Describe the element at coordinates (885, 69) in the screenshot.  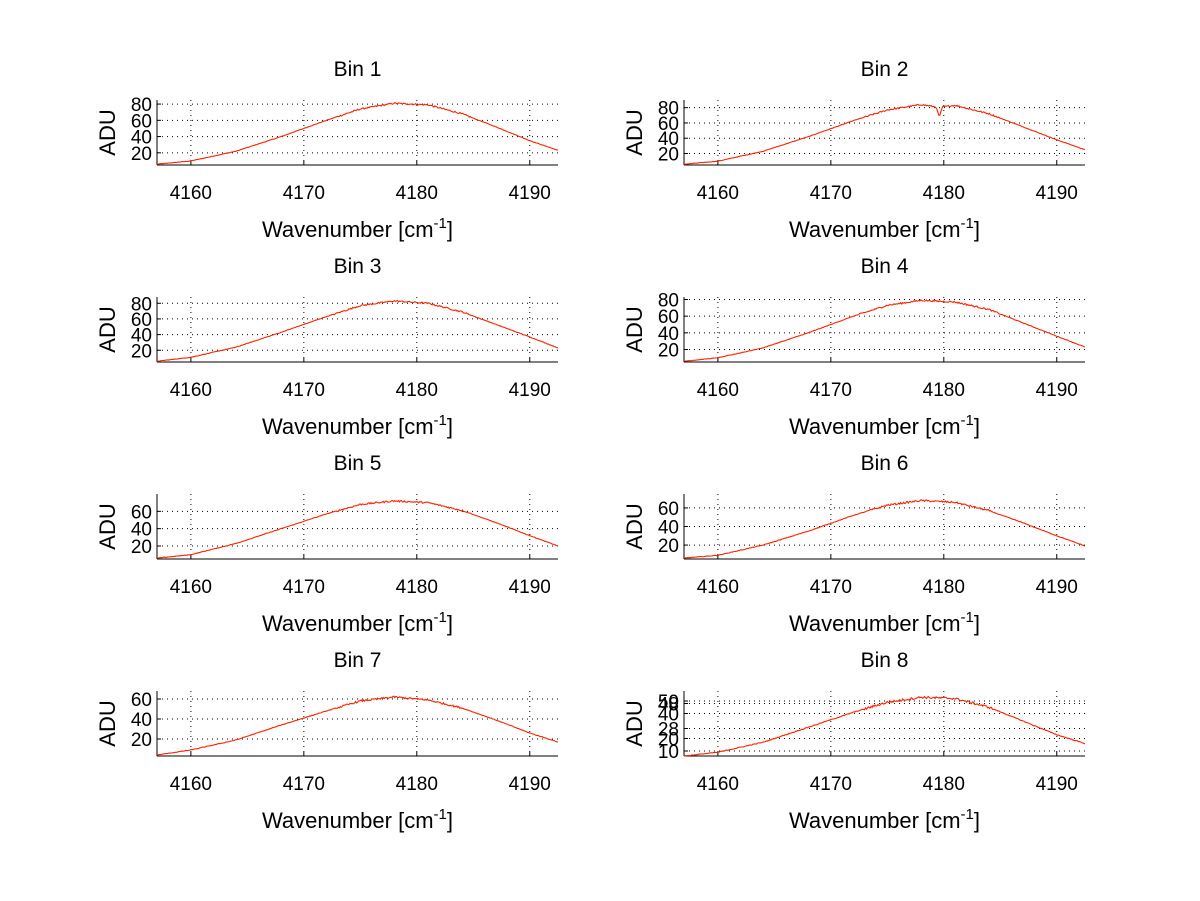
I see `chart-title: Bin 2` at that location.